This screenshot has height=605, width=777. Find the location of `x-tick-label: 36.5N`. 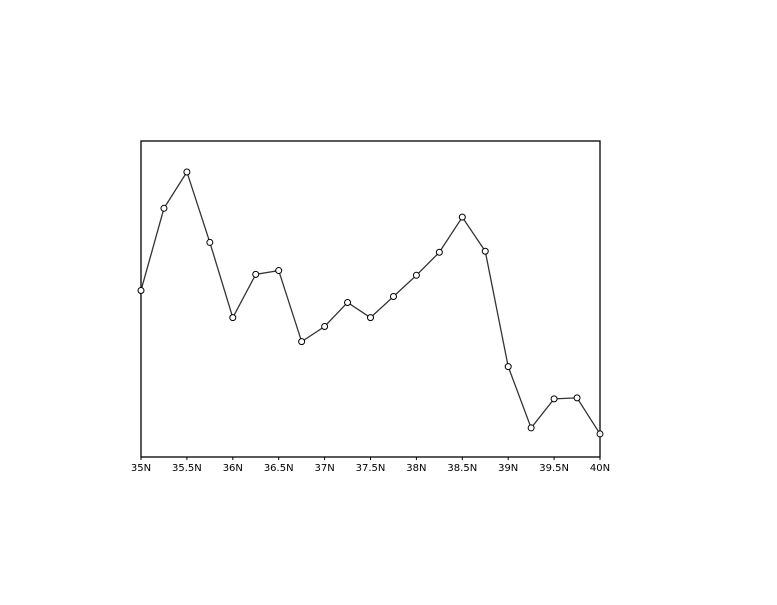

x-tick-label: 36.5N is located at coordinates (279, 468).